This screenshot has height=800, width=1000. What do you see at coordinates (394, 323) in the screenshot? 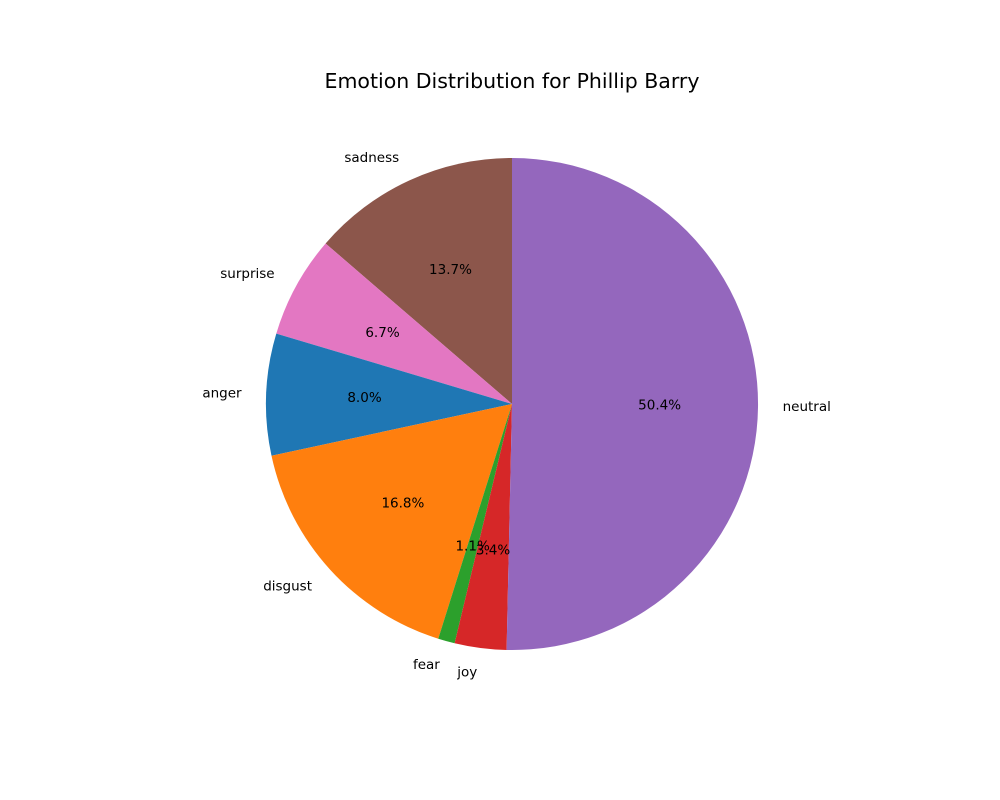
I see `pie-slice-surprise` at bounding box center [394, 323].